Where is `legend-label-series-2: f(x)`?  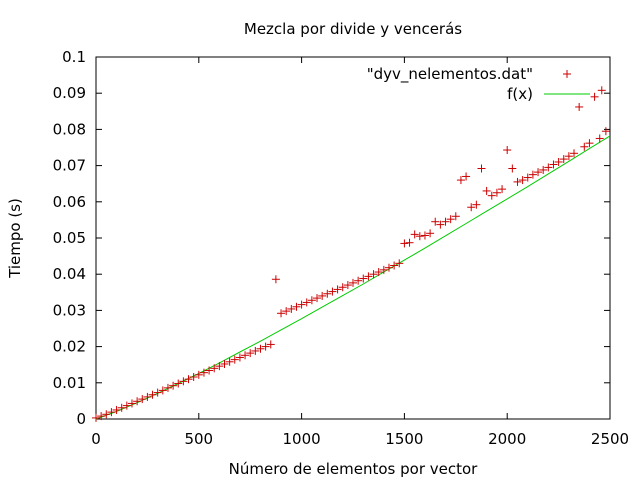 legend-label-series-2: f(x) is located at coordinates (520, 94).